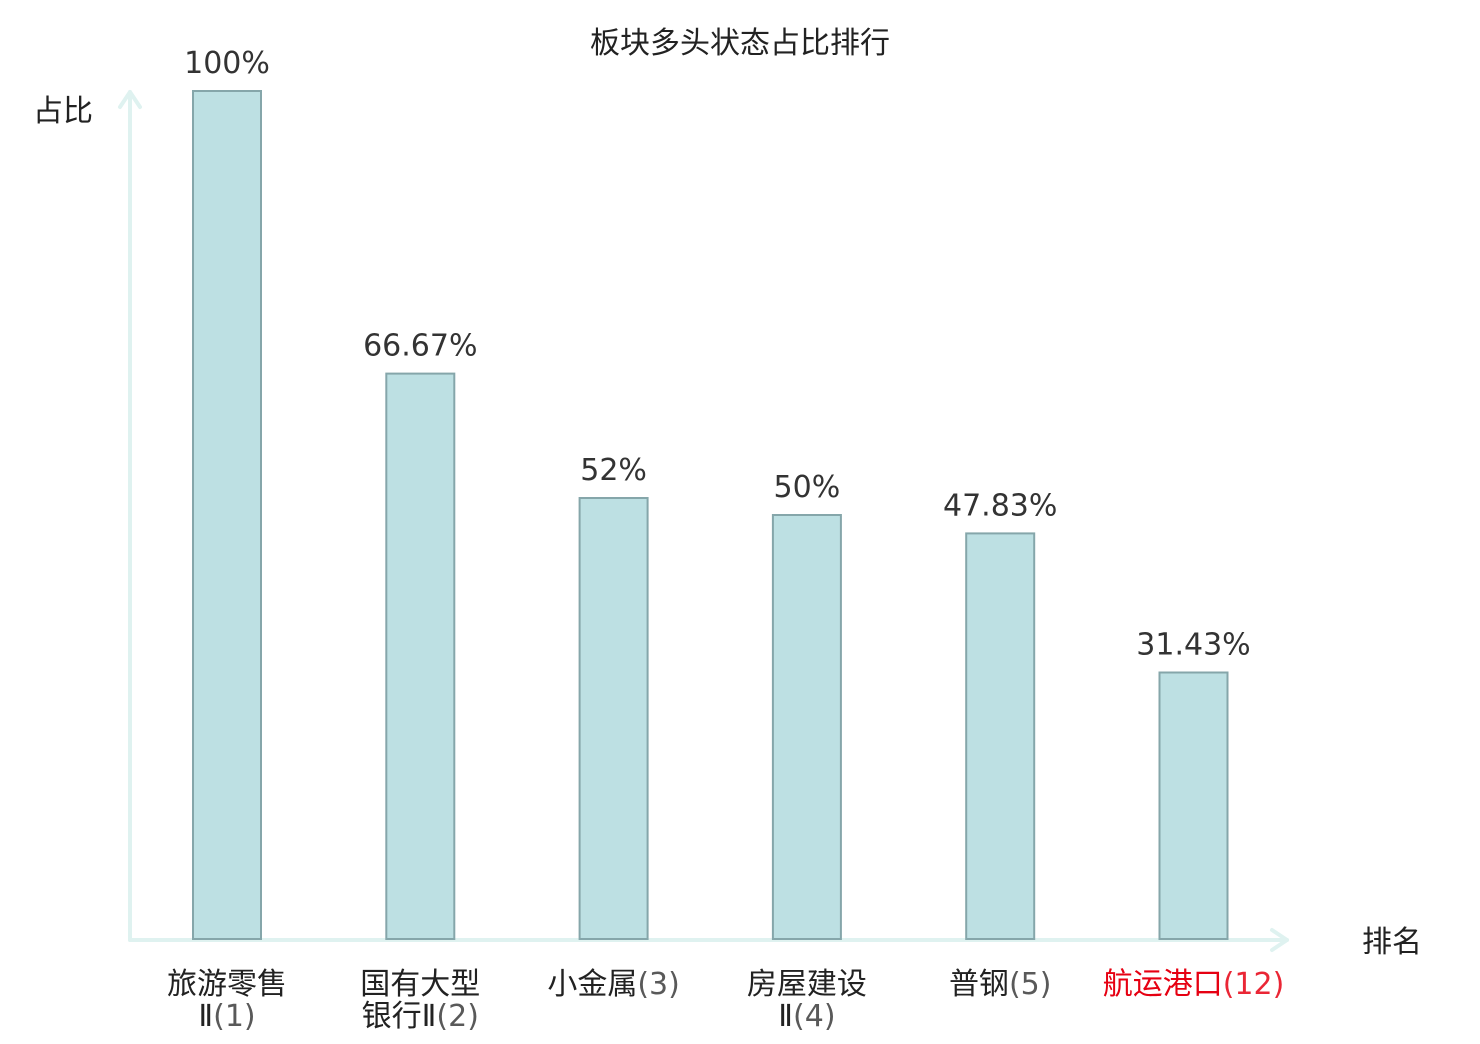 The width and height of the screenshot is (1480, 1044). Describe the element at coordinates (1000, 984) in the screenshot. I see `category-label-5-line-1: 普钢(5)` at that location.